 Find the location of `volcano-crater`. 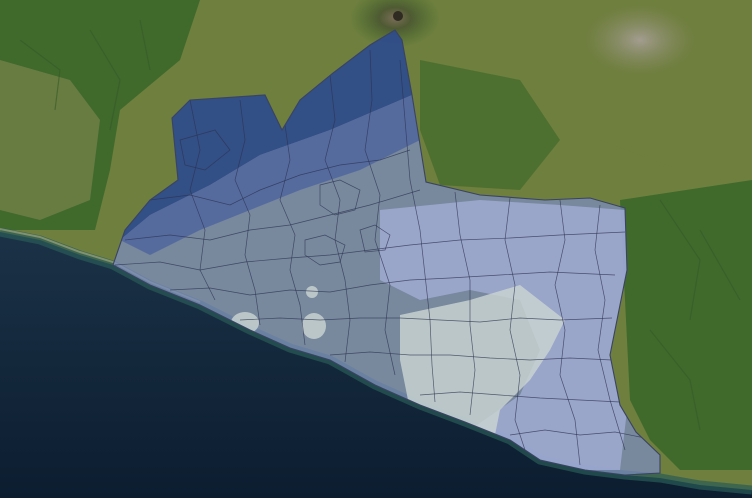

volcano-crater is located at coordinates (398, 16).